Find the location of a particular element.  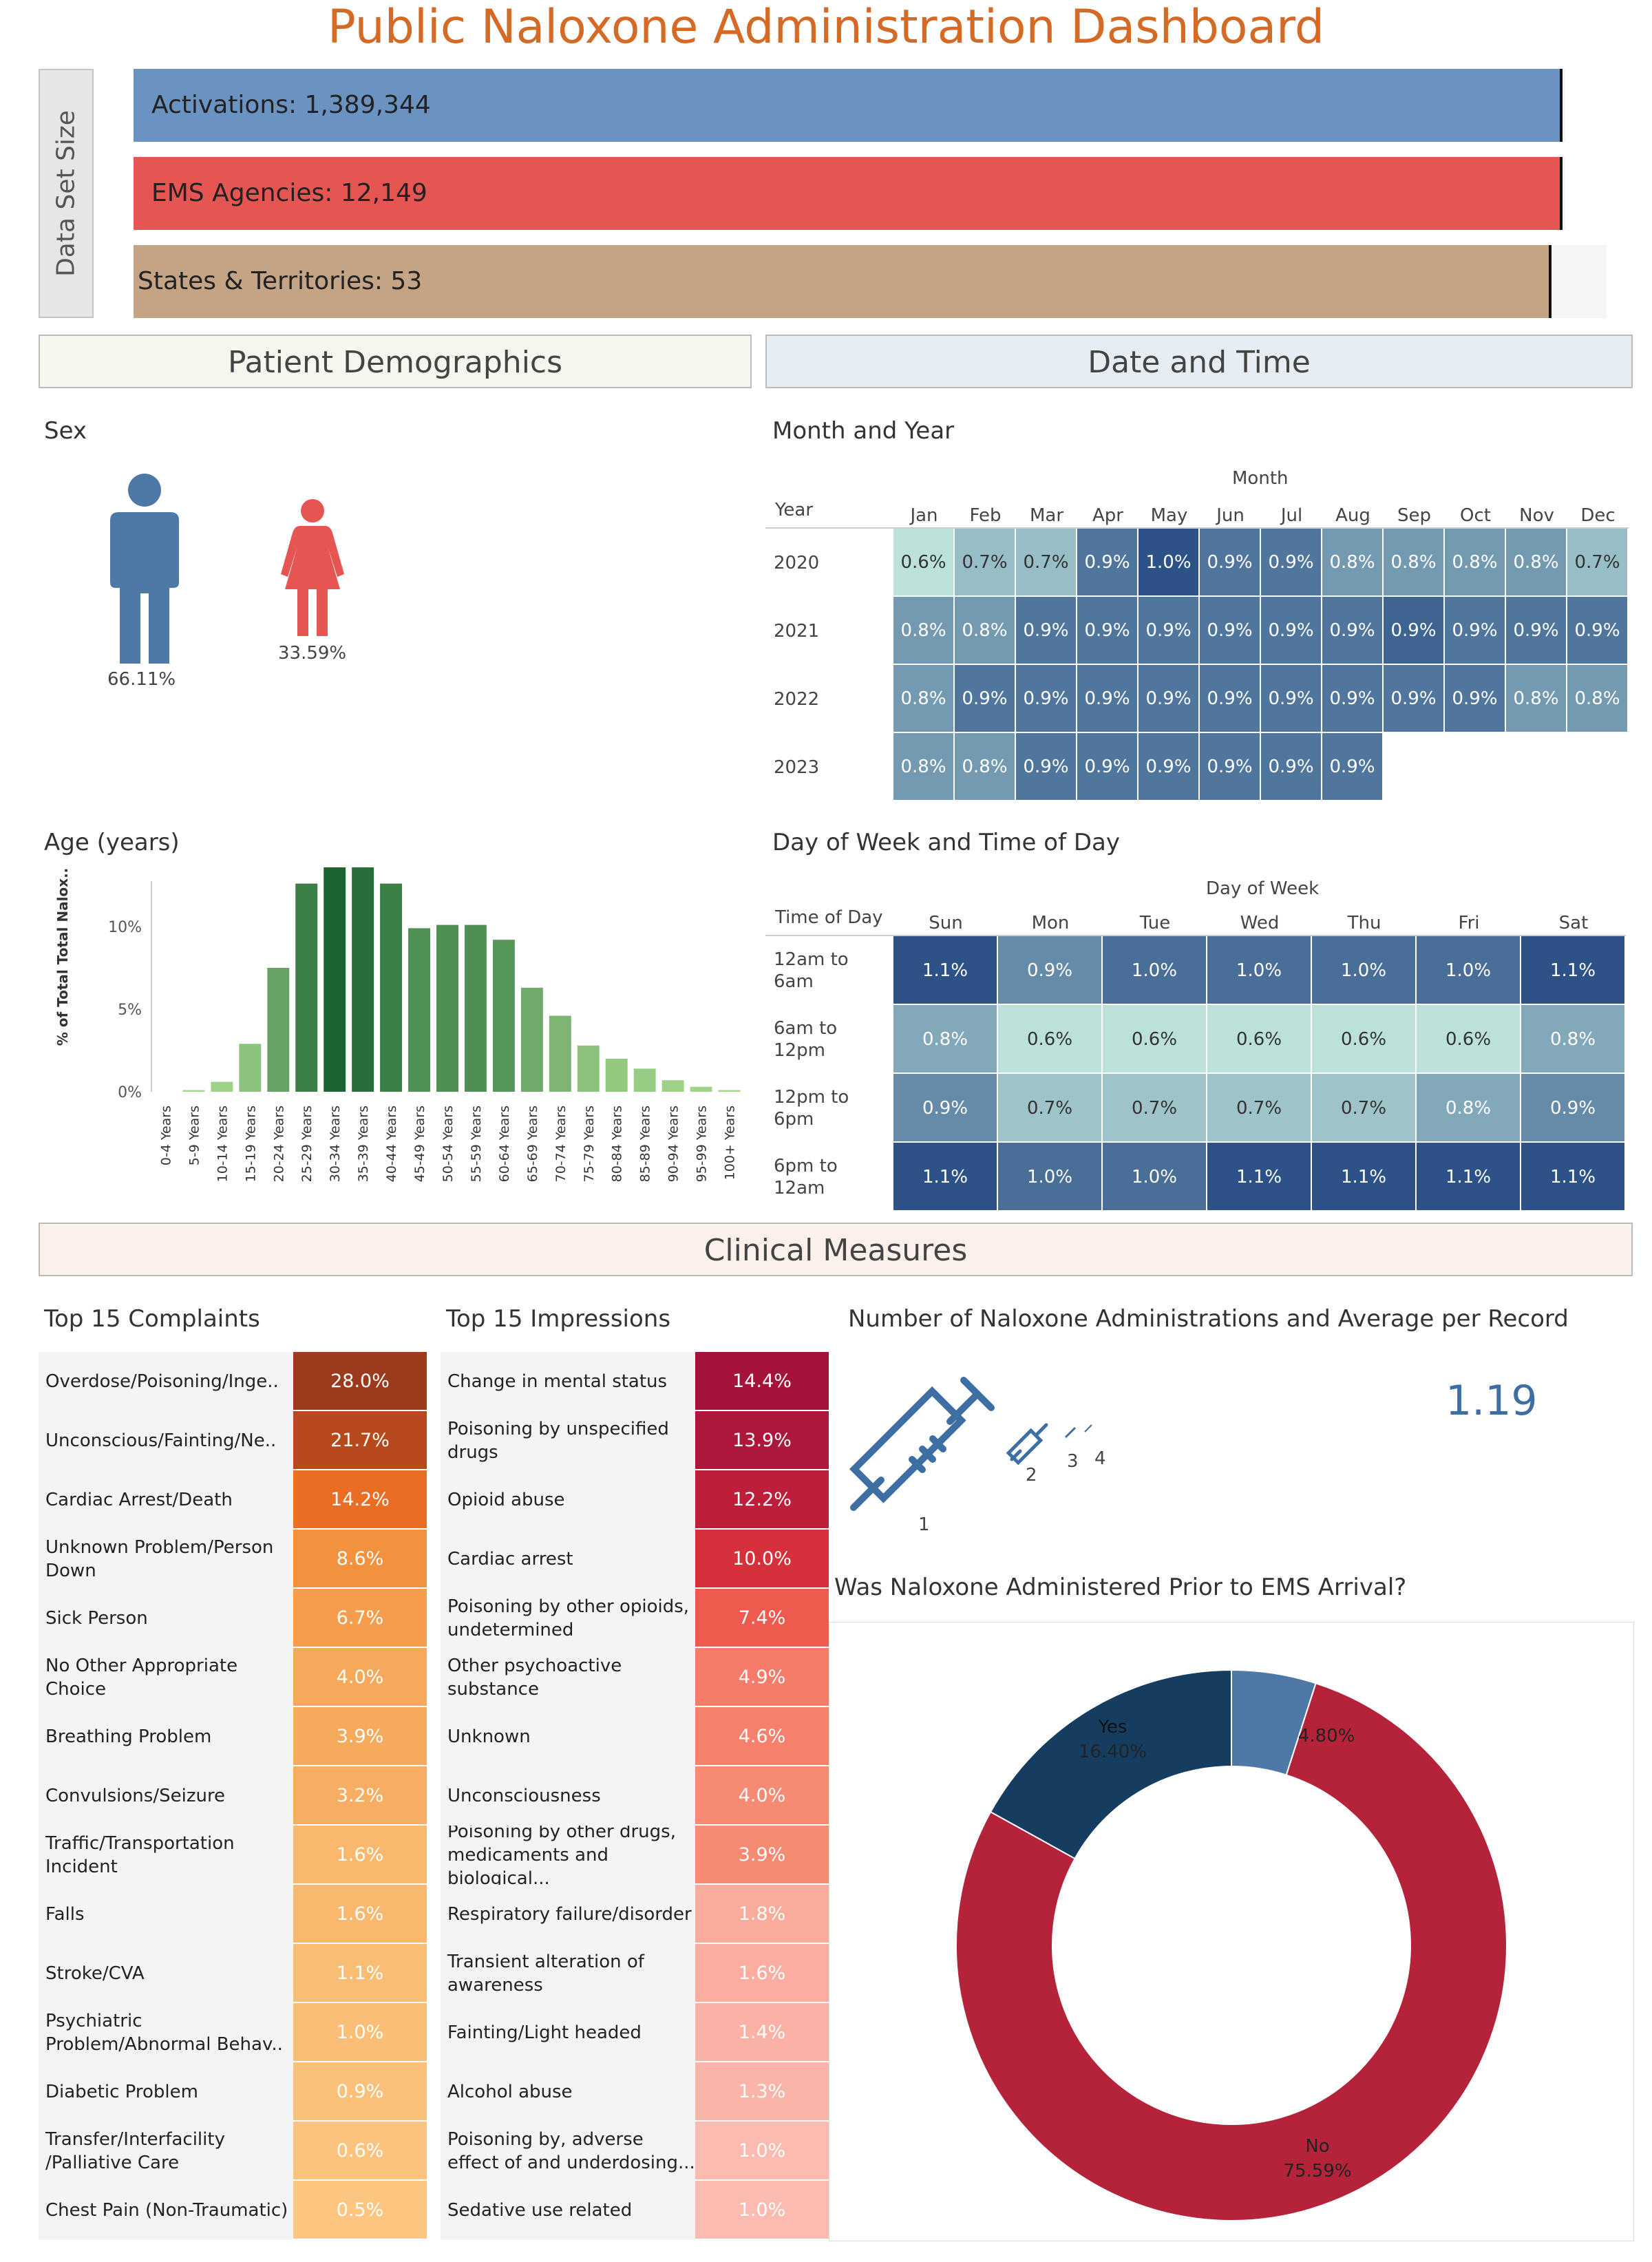

list-item-value: 12.2% is located at coordinates (762, 1500).